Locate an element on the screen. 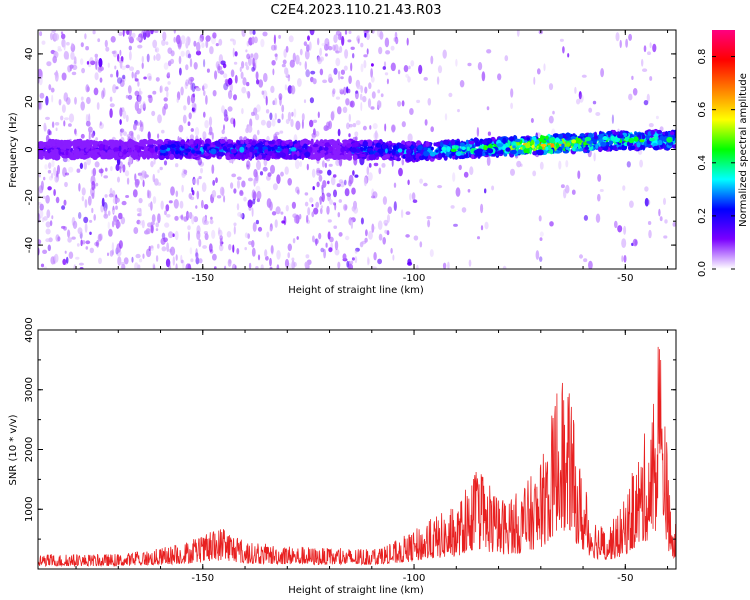  y-tick-label: 3000 is located at coordinates (29, 389).